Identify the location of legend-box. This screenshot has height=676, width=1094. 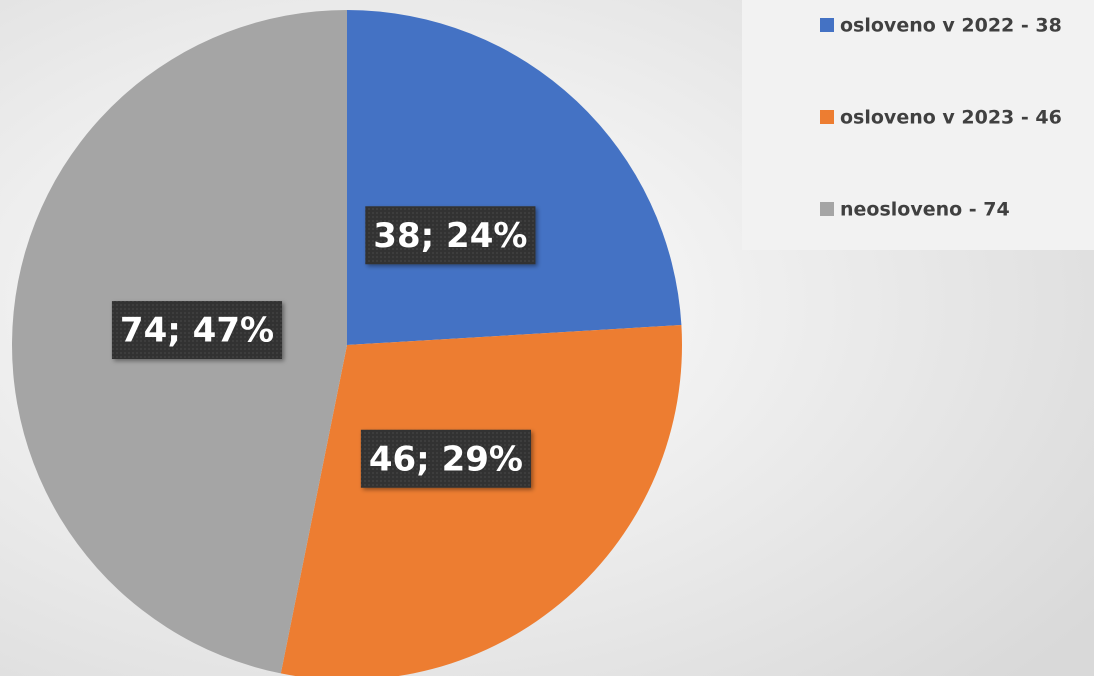
(918, 125).